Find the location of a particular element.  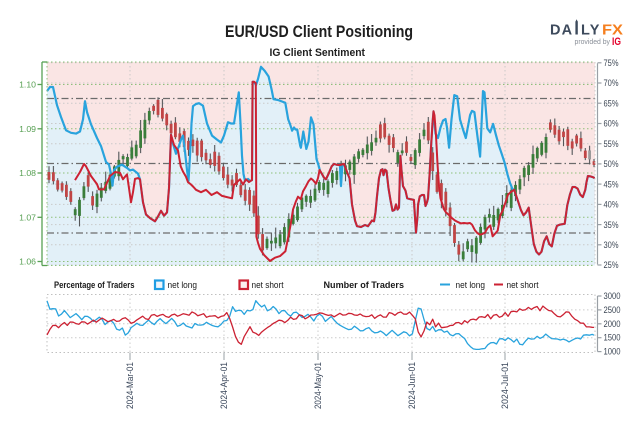

svg-text: IG is located at coordinates (616, 42).